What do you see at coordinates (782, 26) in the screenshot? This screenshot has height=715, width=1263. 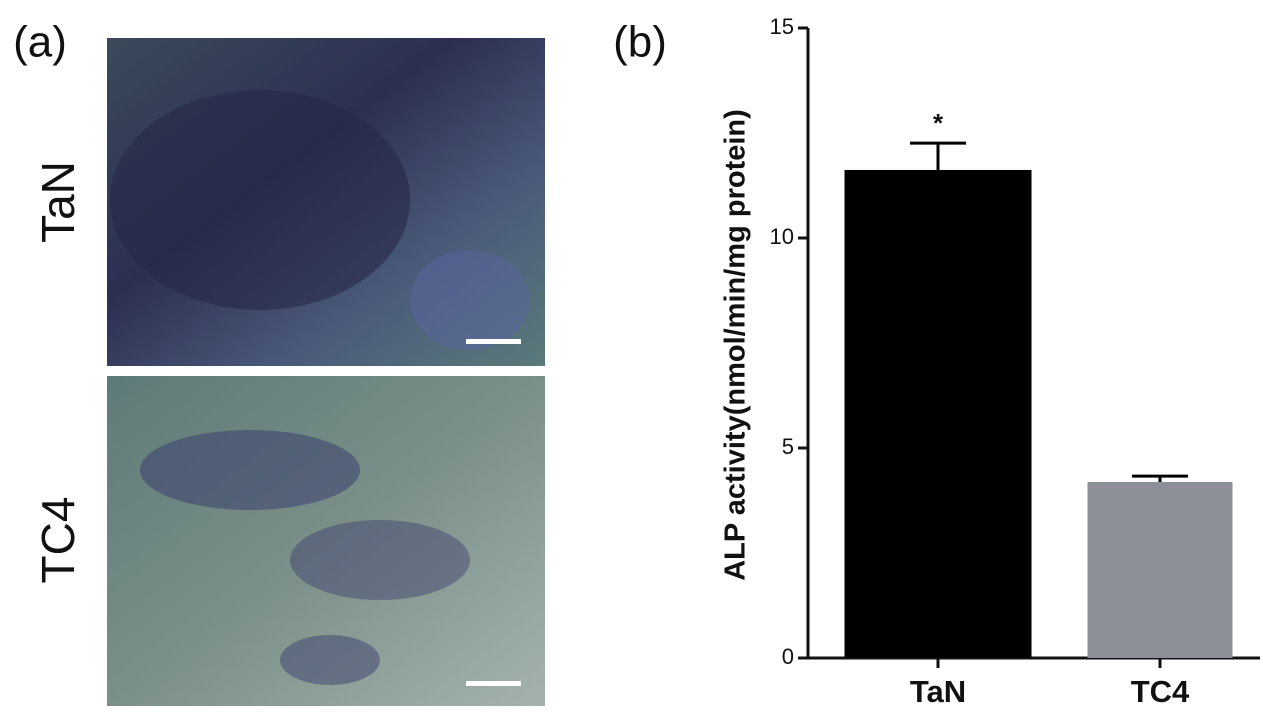 I see `y-tick-label: 15` at bounding box center [782, 26].